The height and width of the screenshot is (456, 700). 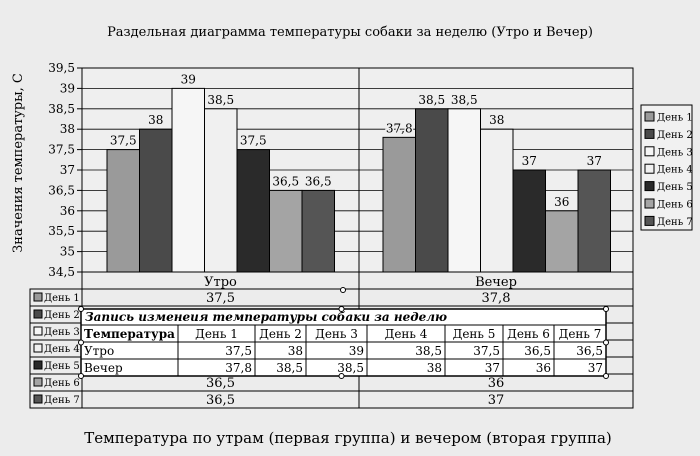 What do you see at coordinates (62, 298) in the screenshot?
I see `data-table-series-name: День 1` at bounding box center [62, 298].